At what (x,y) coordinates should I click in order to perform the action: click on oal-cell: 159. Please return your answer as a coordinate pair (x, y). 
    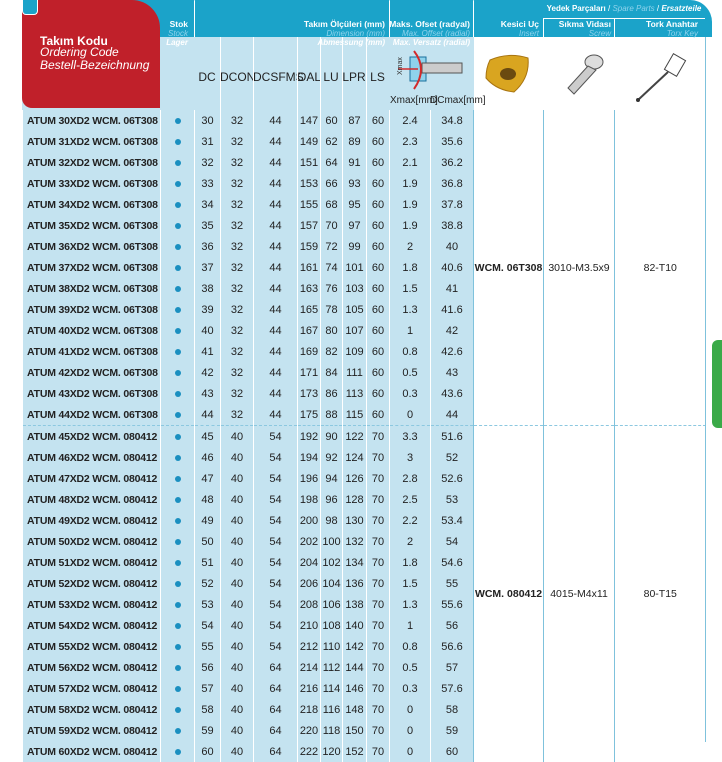
    Looking at the image, I should click on (309, 246).